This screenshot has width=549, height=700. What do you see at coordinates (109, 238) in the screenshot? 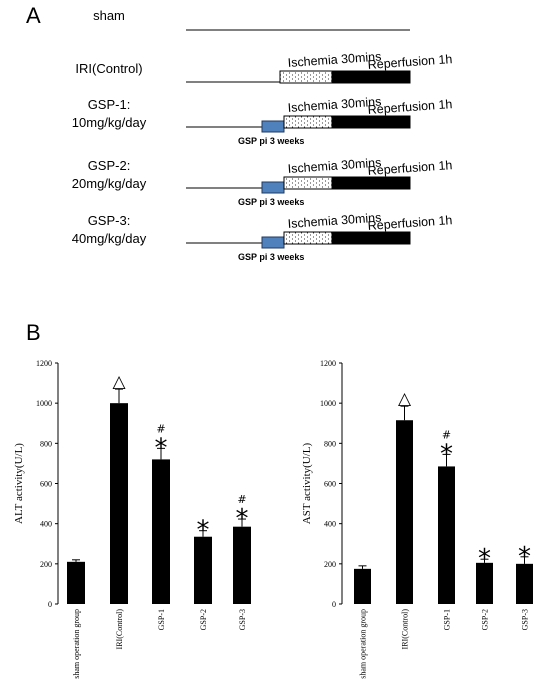
I see `group-label: 40mg/kg/day` at bounding box center [109, 238].